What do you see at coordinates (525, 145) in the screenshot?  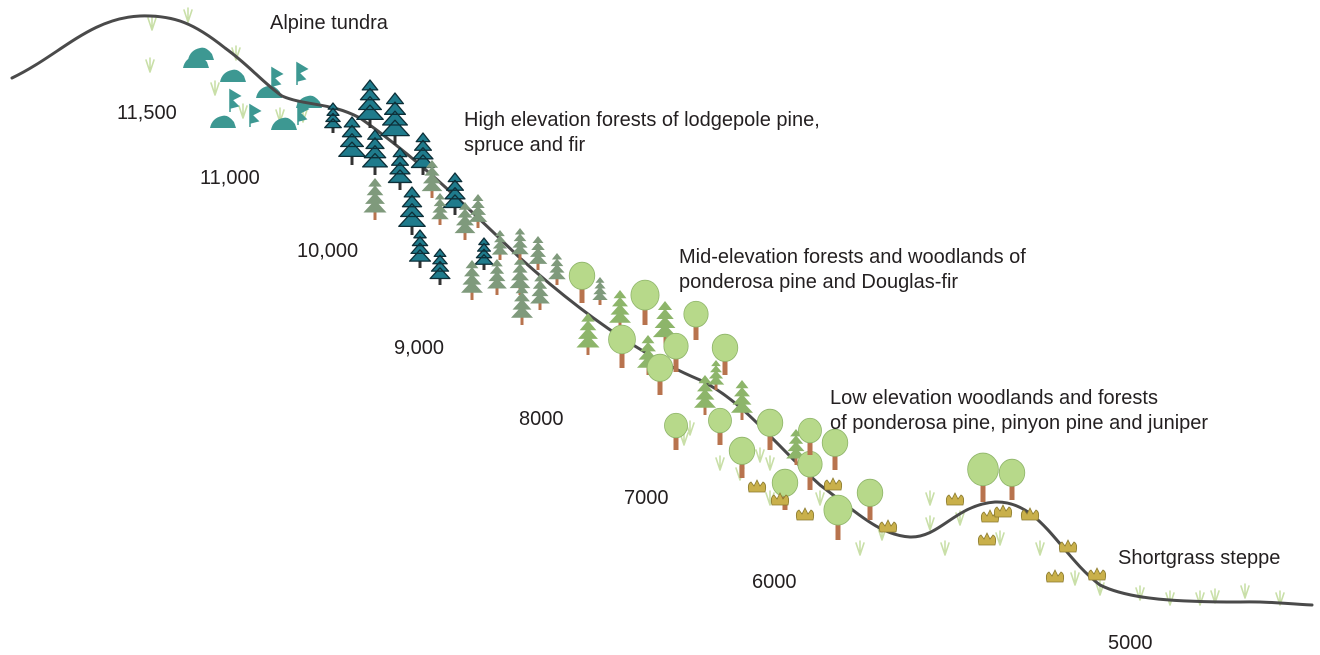 I see `zone-label-high-line-2: spruce and fir` at bounding box center [525, 145].